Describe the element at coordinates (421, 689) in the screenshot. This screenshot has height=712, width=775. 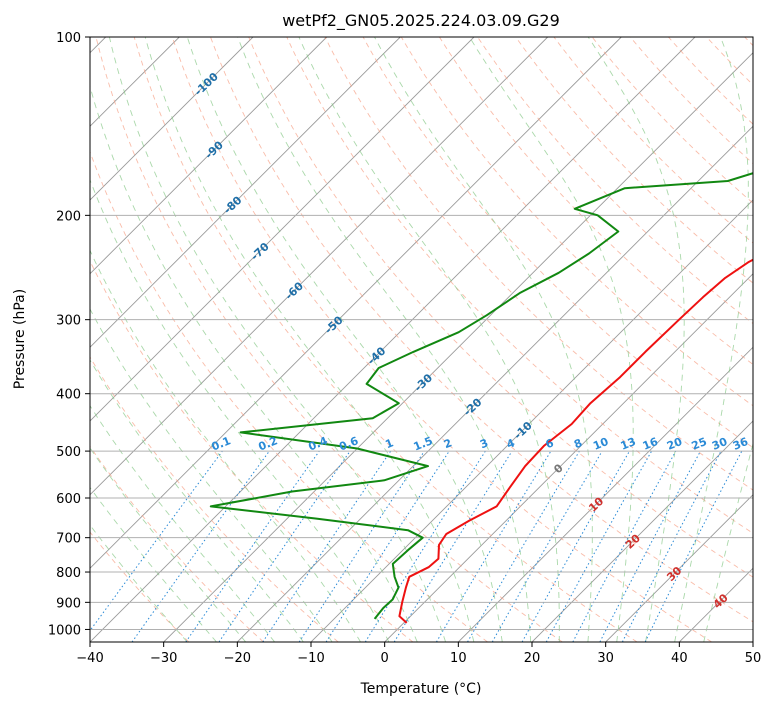
I see `x-axis-label: Temperature (°C)` at that location.